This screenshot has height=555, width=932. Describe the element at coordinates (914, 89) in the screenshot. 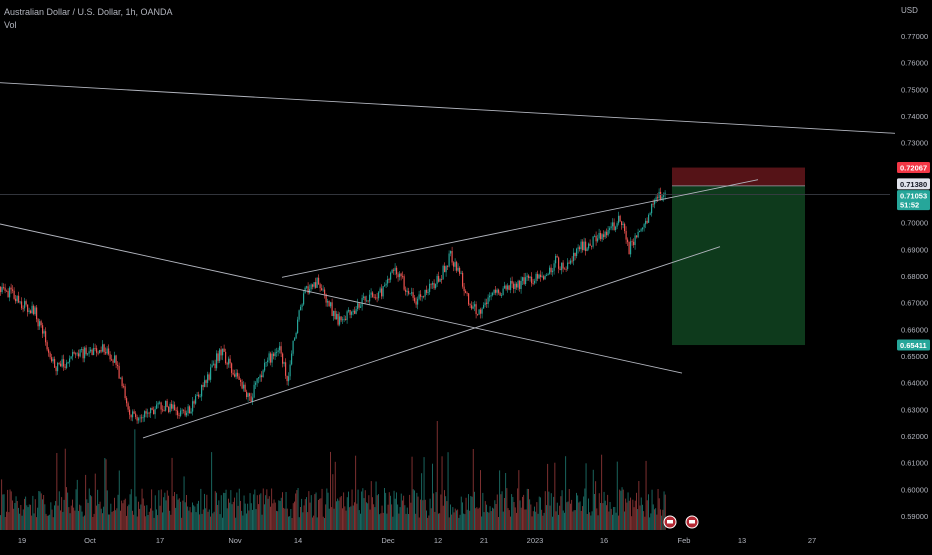

I see `price-tick-label: 0.75000` at that location.